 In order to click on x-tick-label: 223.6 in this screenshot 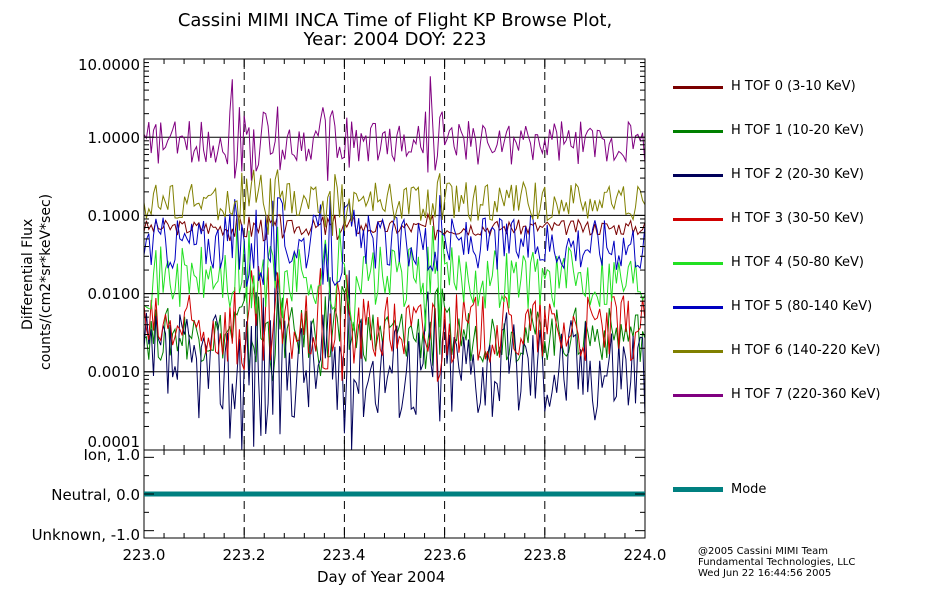, I will do `click(445, 555)`.